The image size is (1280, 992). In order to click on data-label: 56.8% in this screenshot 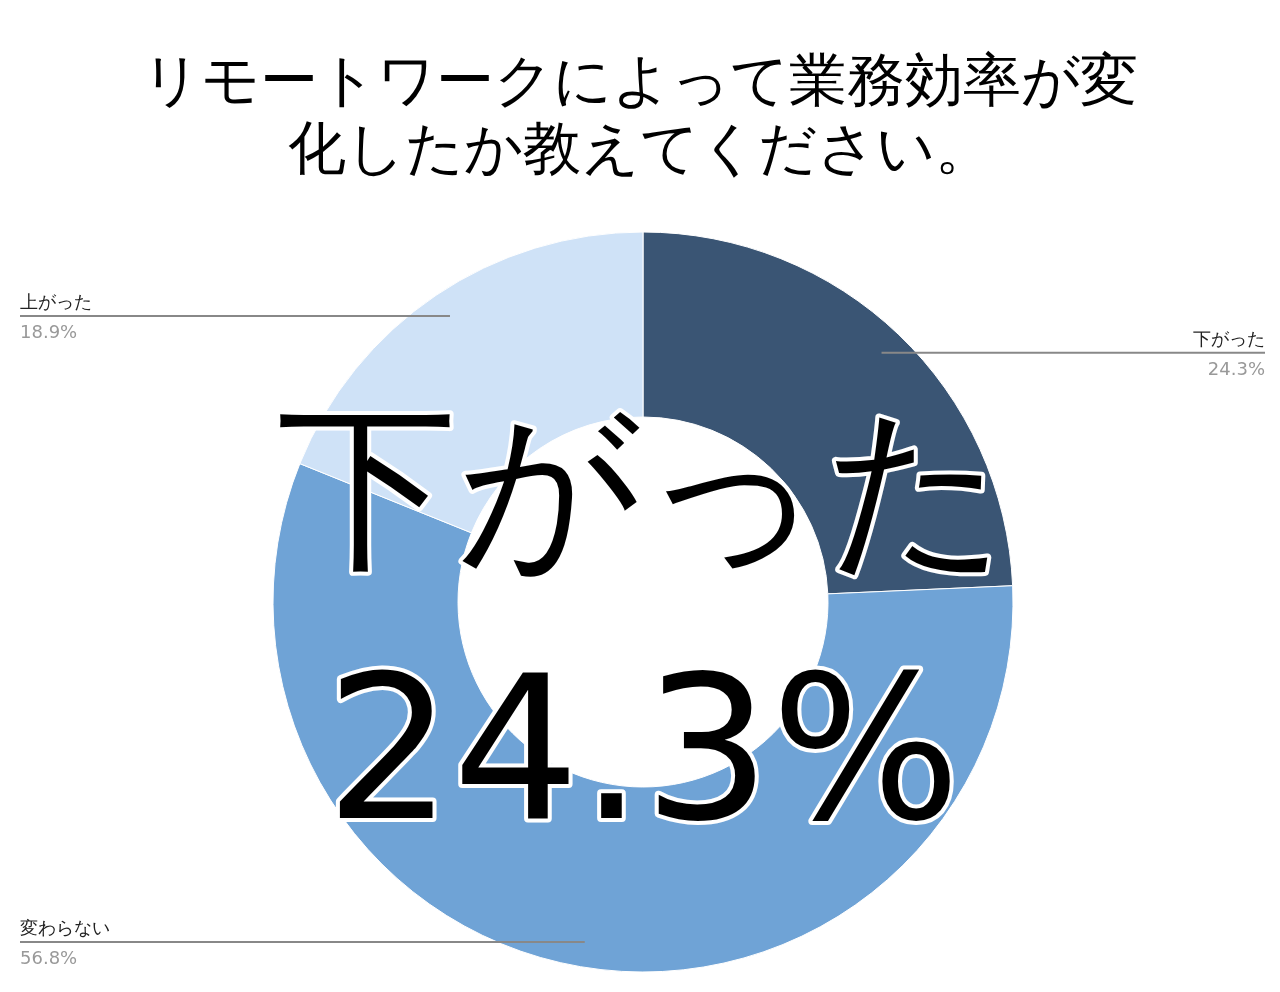, I will do `click(49, 958)`.